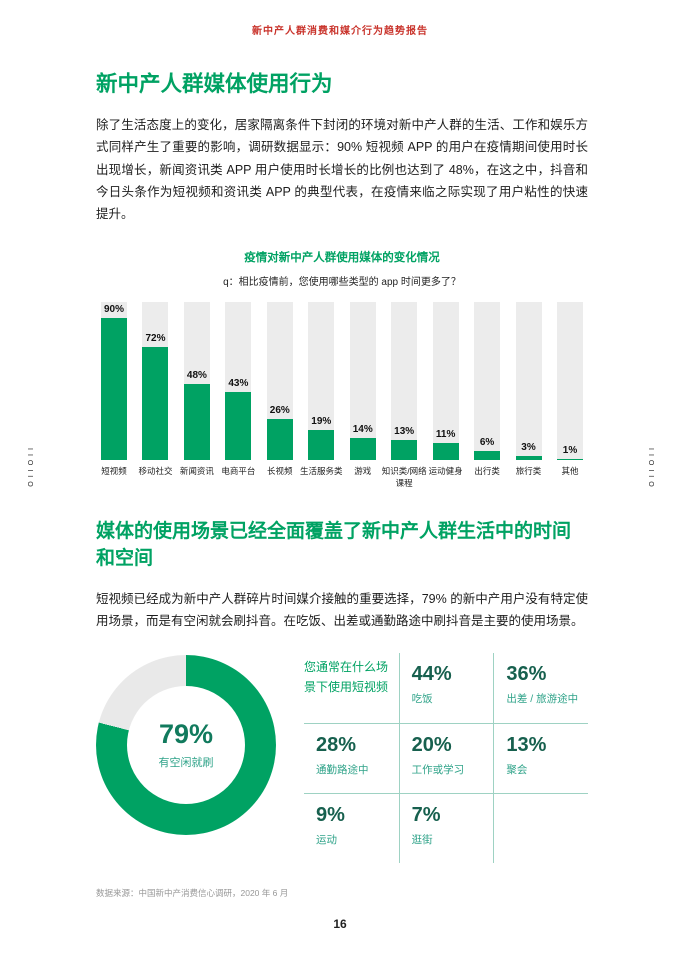 This screenshot has height=963, width=680. What do you see at coordinates (334, 545) in the screenshot?
I see `section2-title: 媒体的使用场景已经全面覆盖了新中产人群生活中的时间和空间` at bounding box center [334, 545].